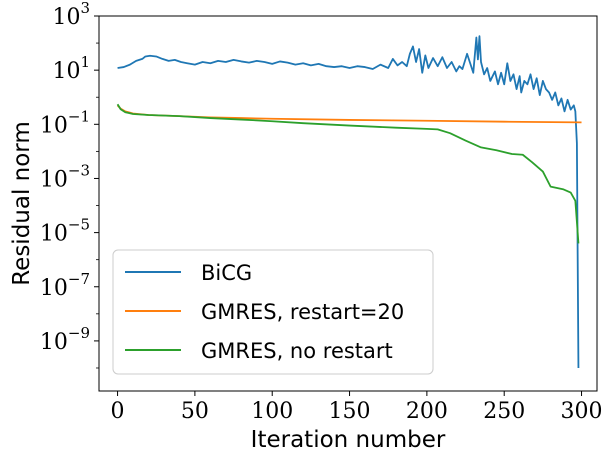  I want to click on legend-label: GMRES, no restart, so click(297, 351).